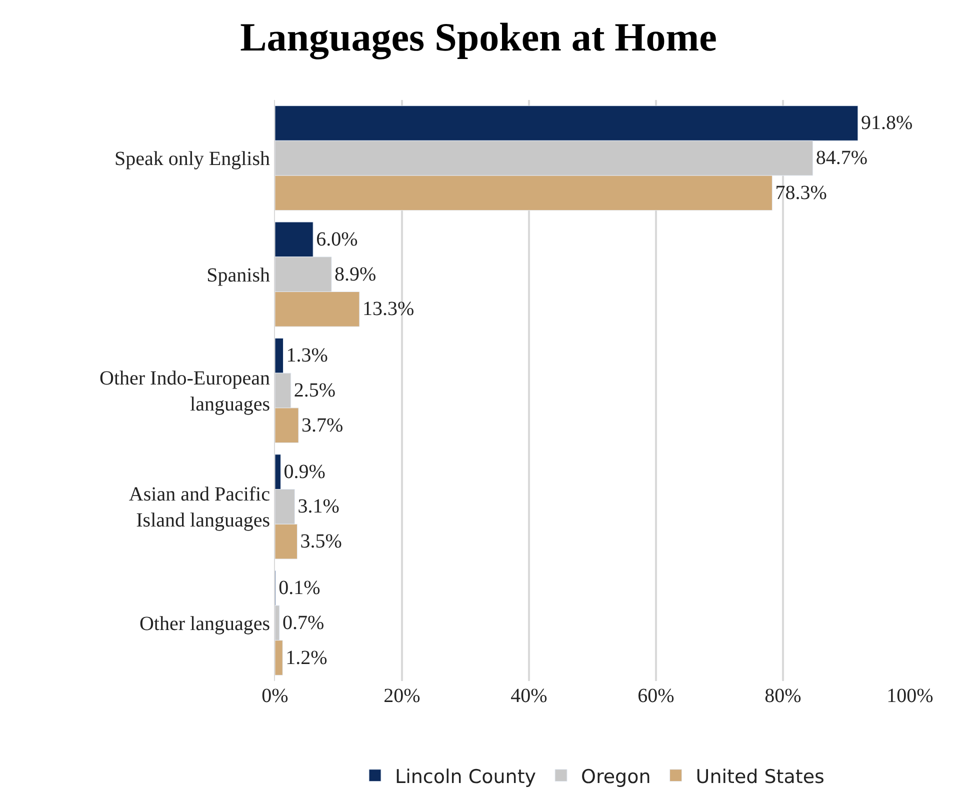  What do you see at coordinates (355, 274) in the screenshot?
I see `data-label: 8.9%` at bounding box center [355, 274].